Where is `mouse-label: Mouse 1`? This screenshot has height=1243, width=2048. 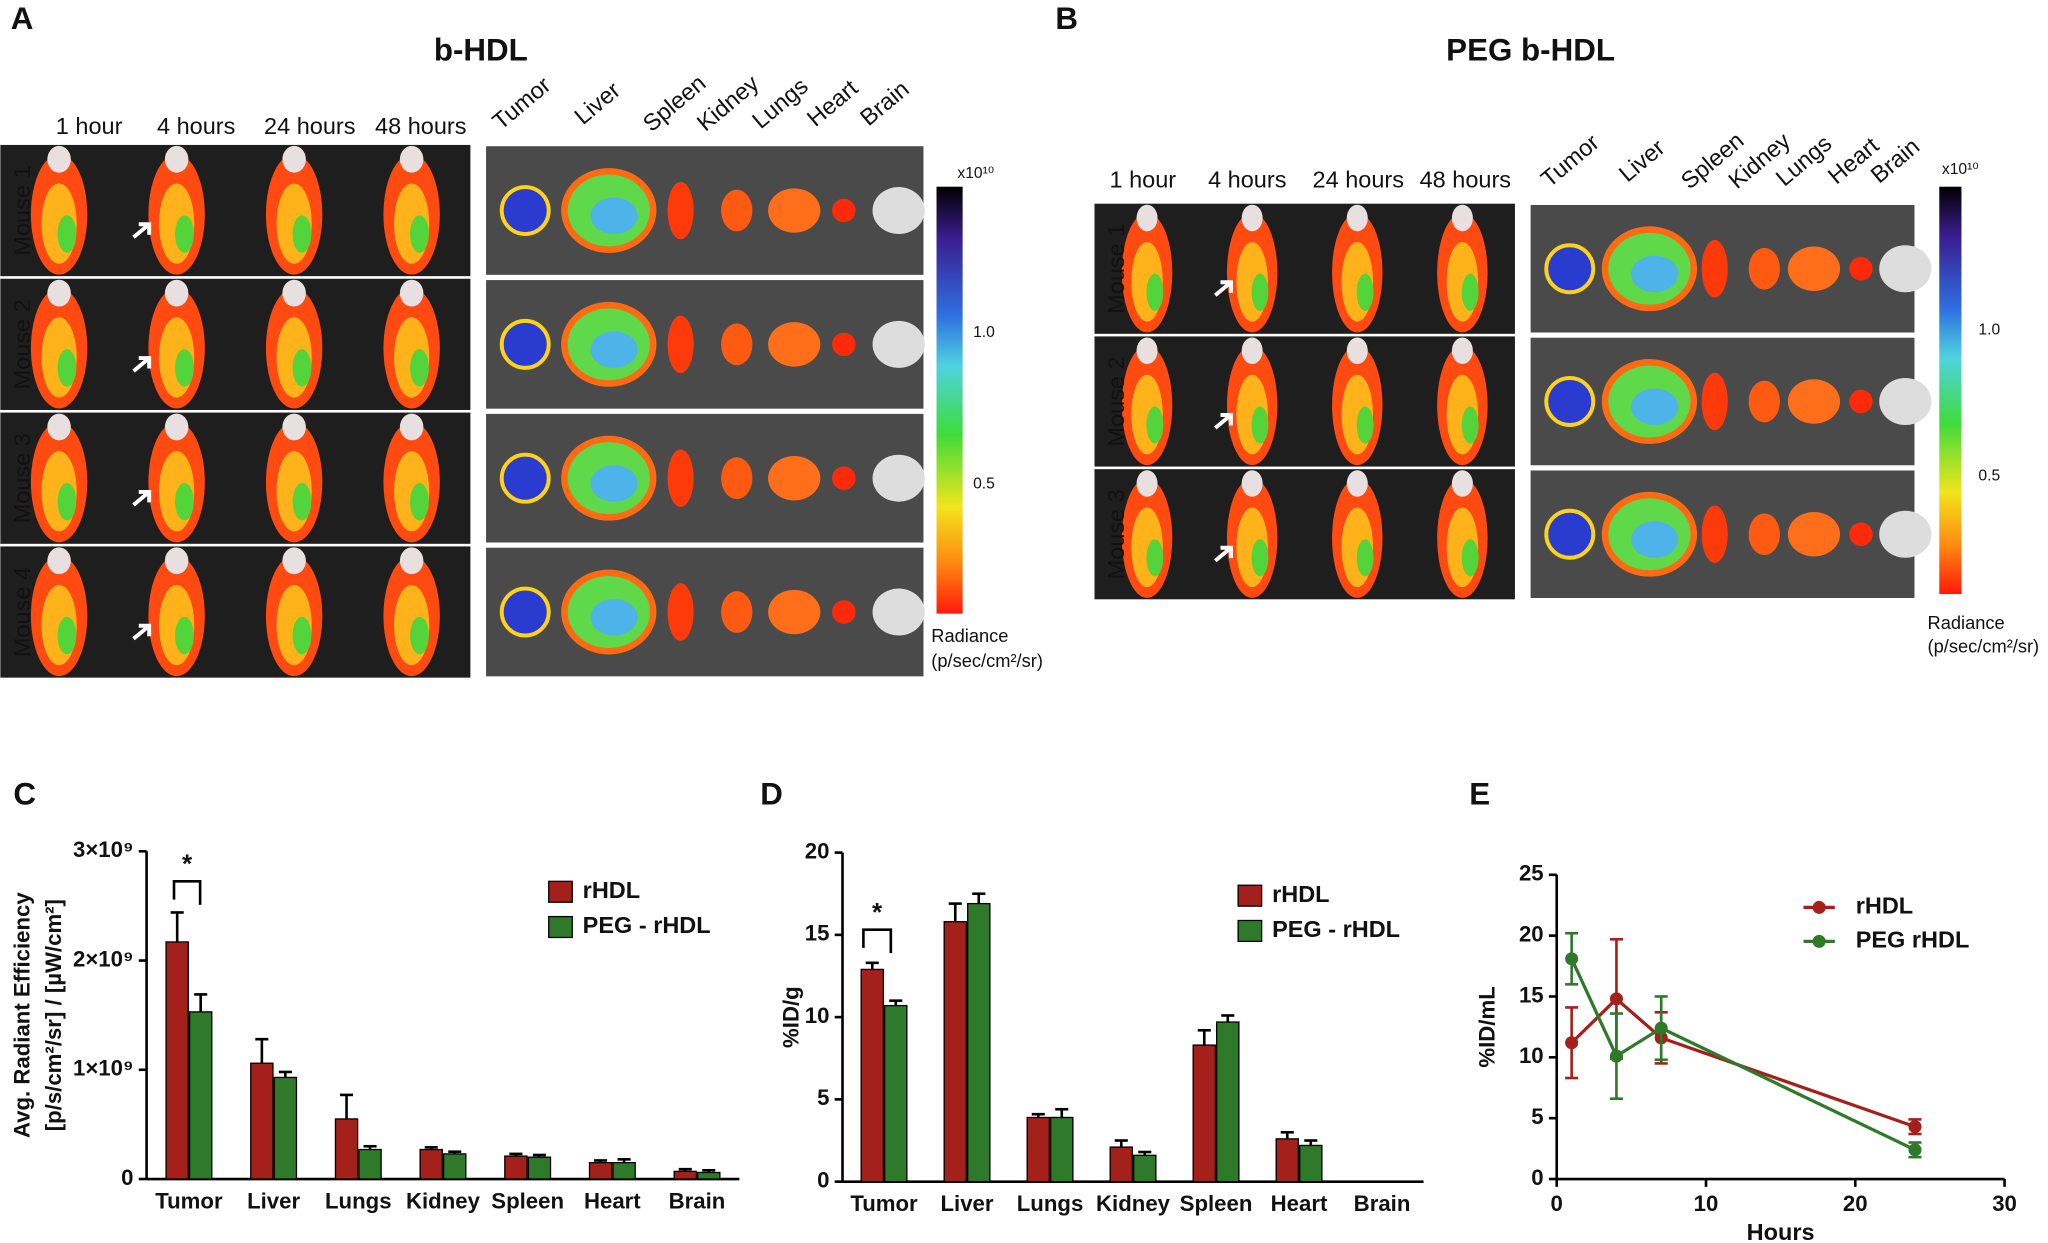
mouse-label: Mouse 1 is located at coordinates (22, 210).